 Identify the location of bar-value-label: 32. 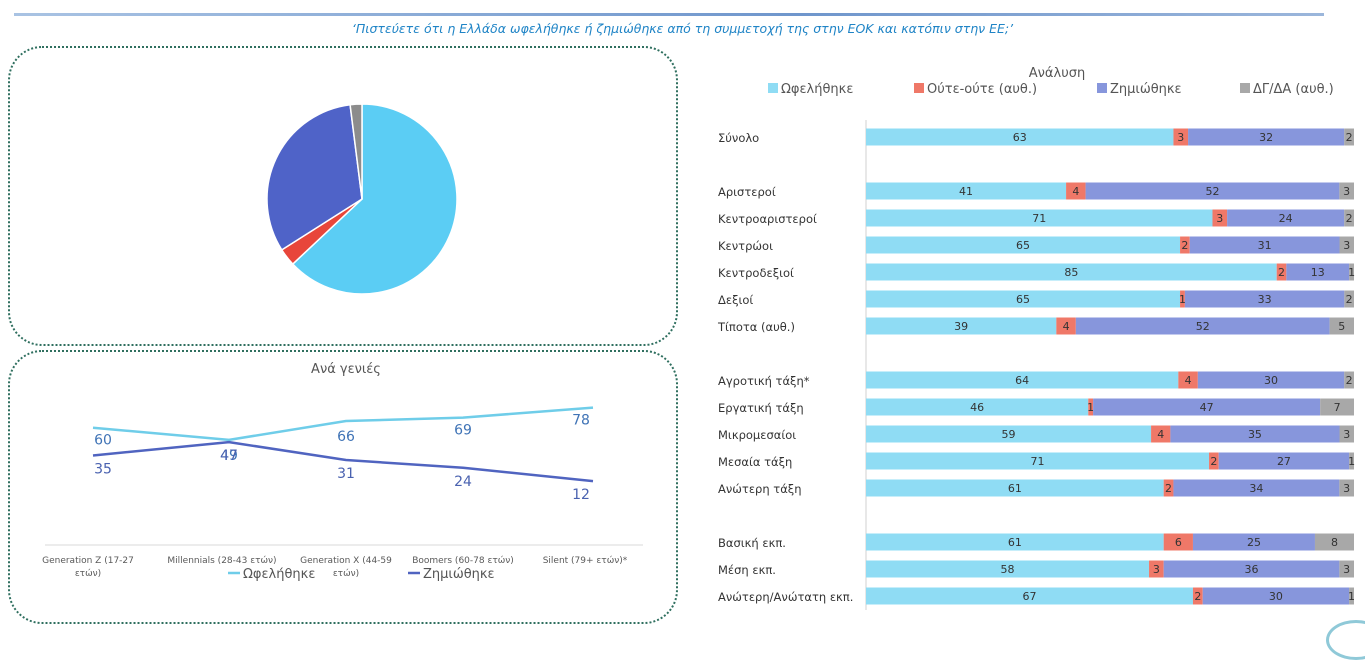
(1266, 137).